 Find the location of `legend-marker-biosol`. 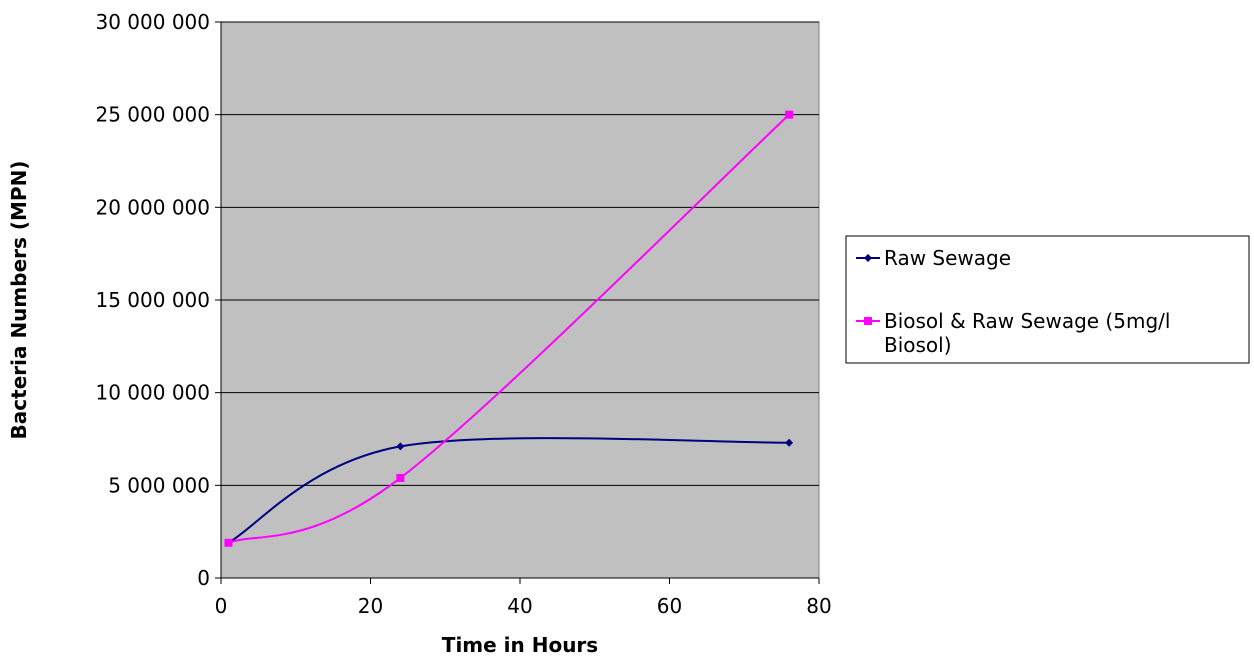

legend-marker-biosol is located at coordinates (868, 321).